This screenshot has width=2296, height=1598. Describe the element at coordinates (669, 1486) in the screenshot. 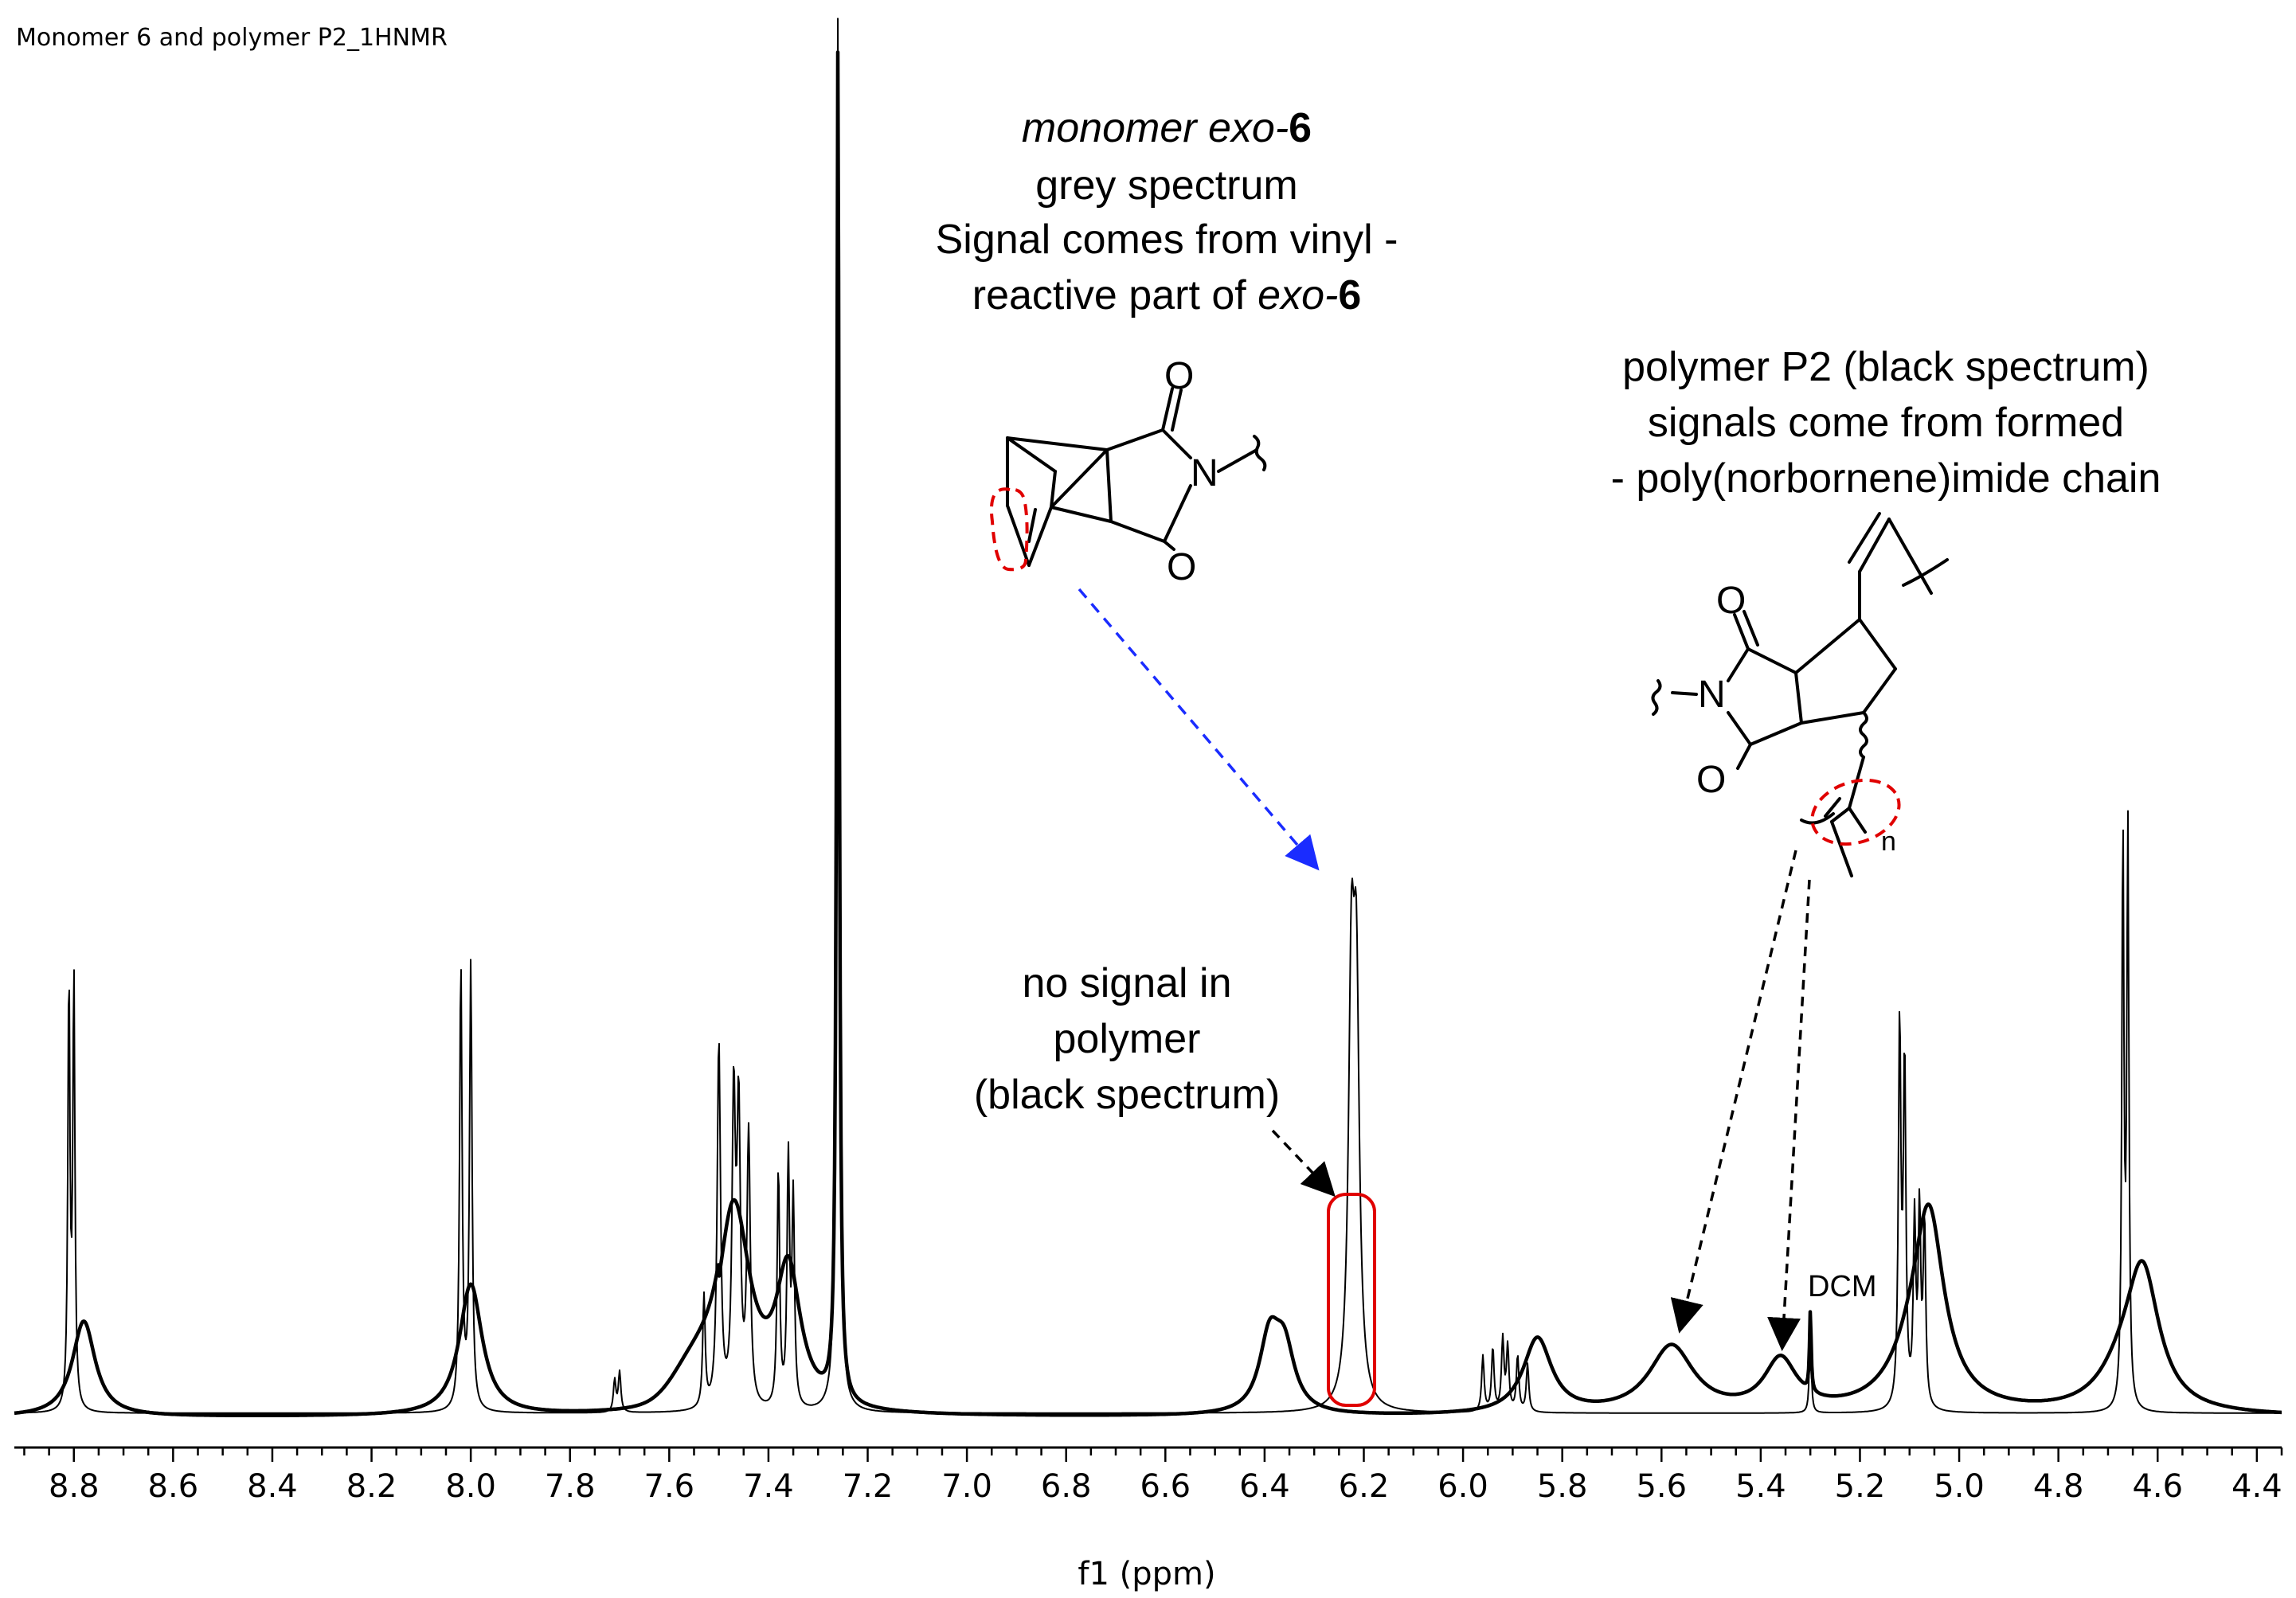

I see `x-tick-label: 7.6` at that location.